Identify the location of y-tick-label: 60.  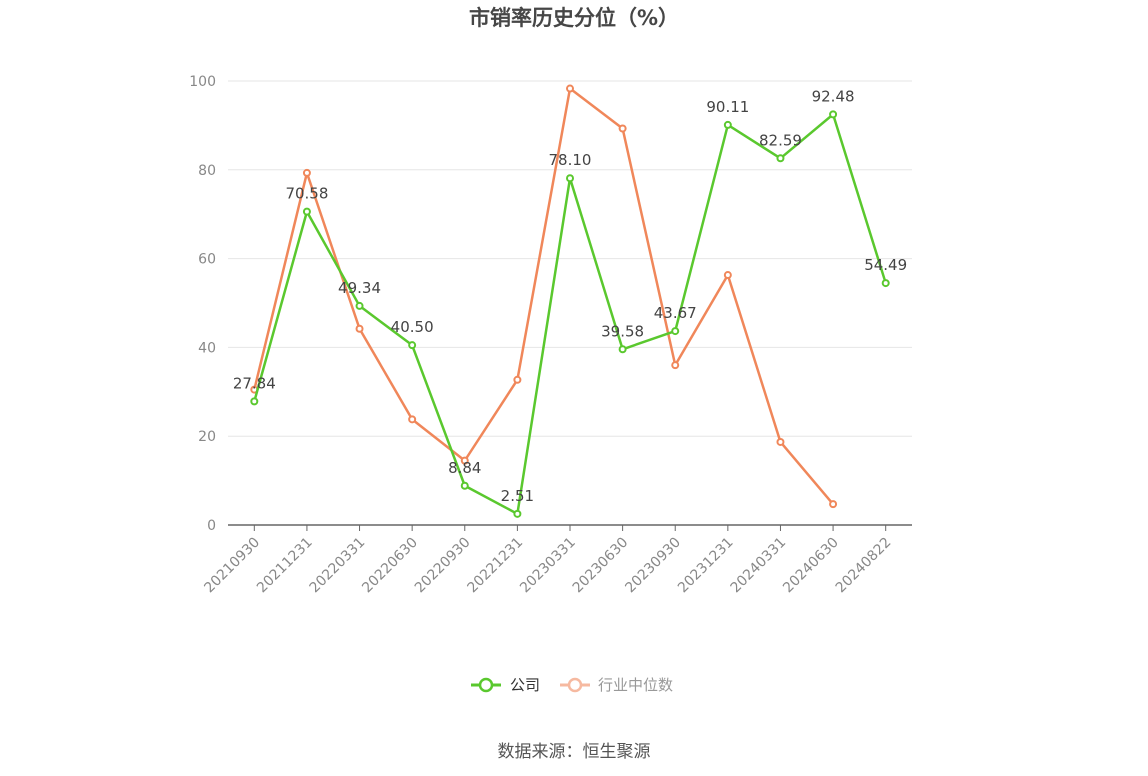
(207, 260).